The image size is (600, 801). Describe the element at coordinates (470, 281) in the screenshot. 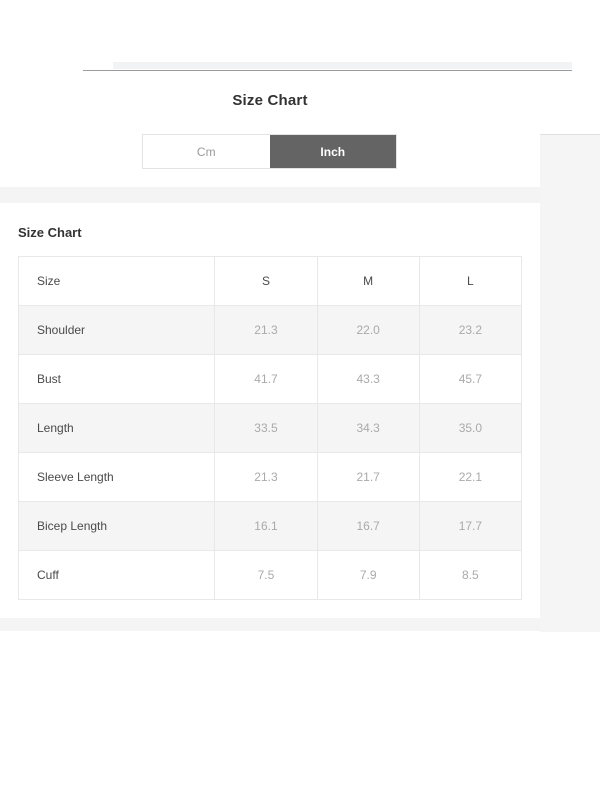

I see `column-header-large: L` at that location.